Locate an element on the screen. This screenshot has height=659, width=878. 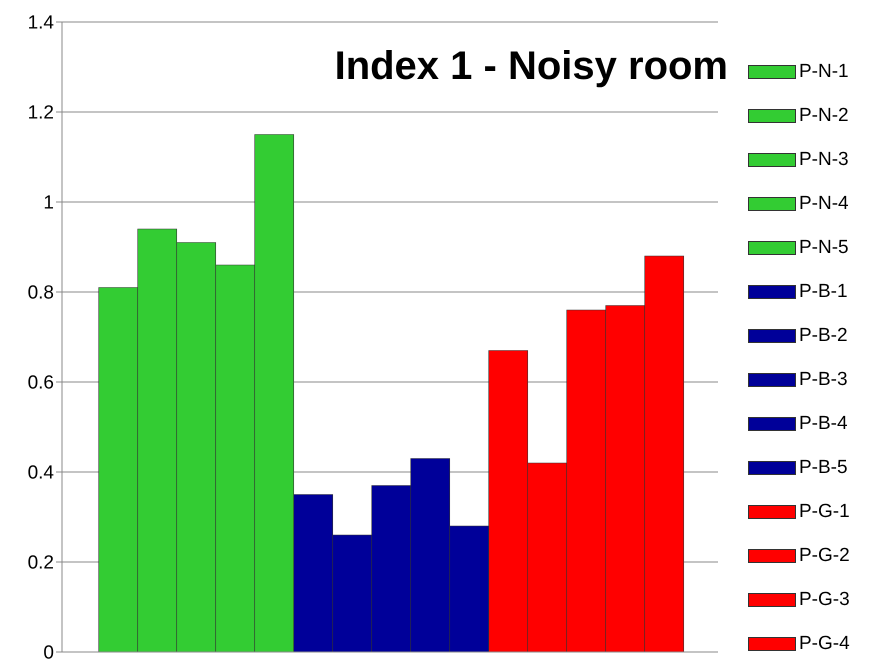
y-tick-label: 0.6 is located at coordinates (41, 383).